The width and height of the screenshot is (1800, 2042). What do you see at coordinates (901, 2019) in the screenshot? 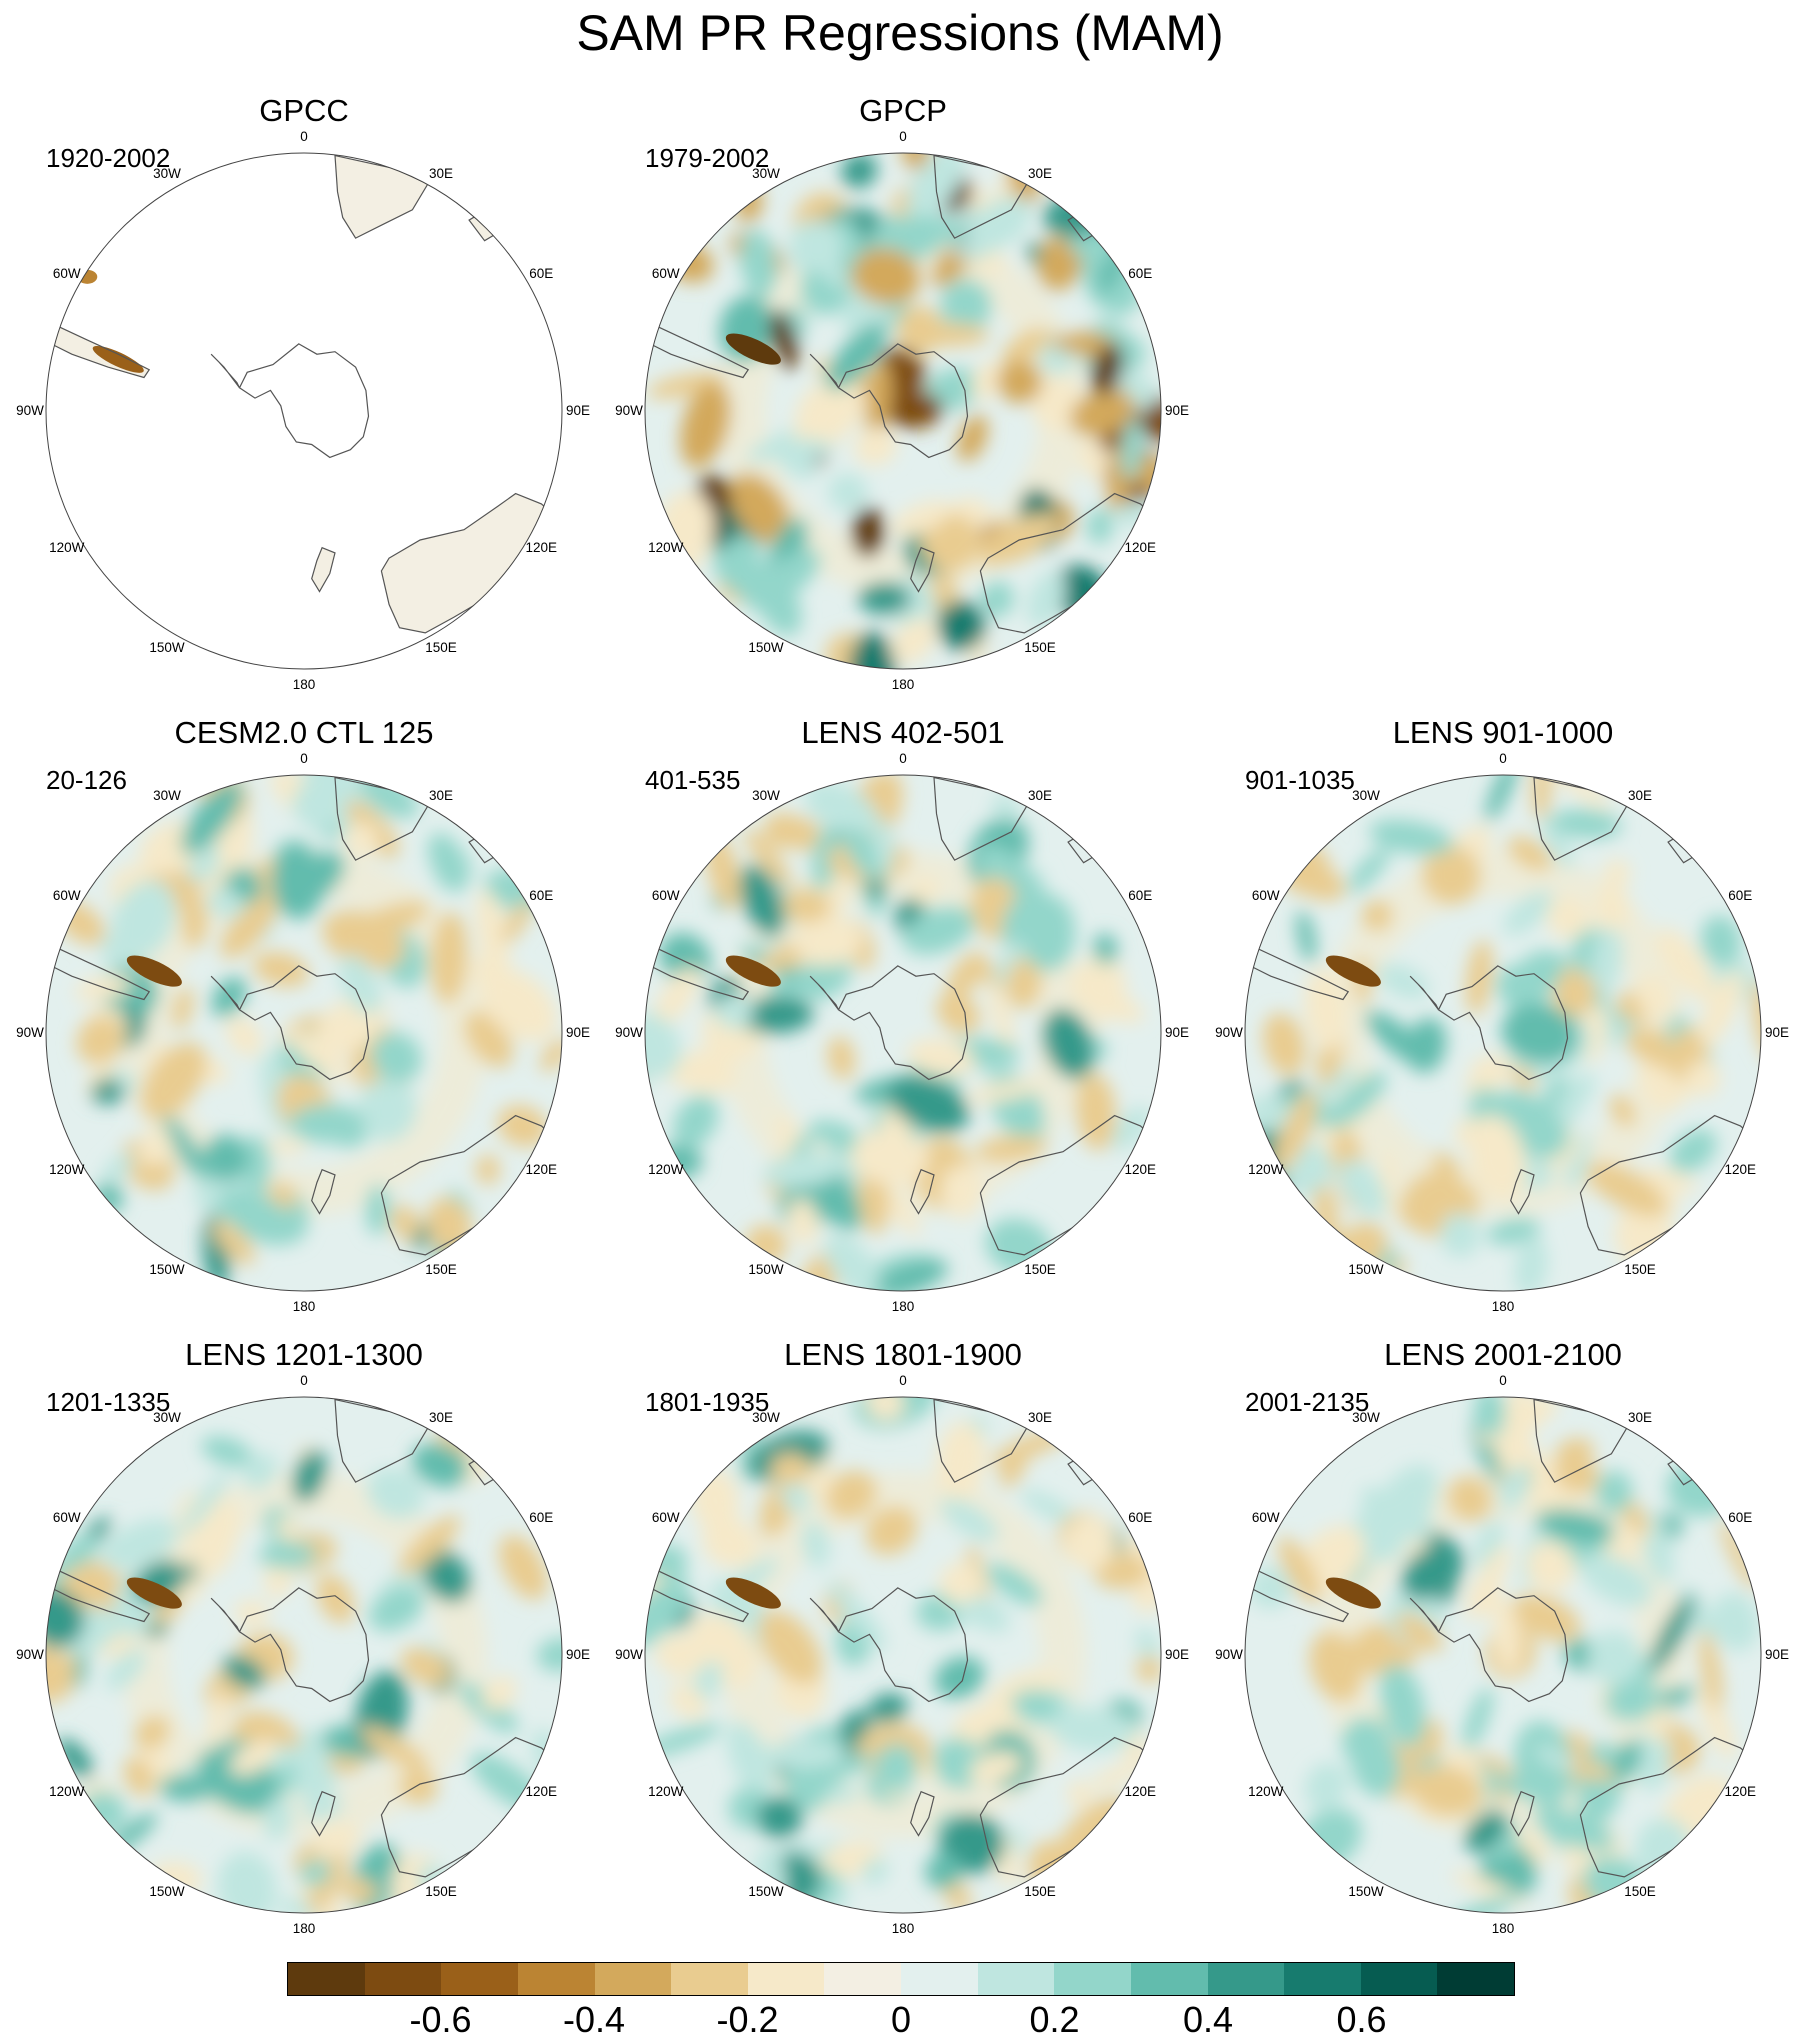
I see `colorbar-tick-label: 0` at bounding box center [901, 2019].